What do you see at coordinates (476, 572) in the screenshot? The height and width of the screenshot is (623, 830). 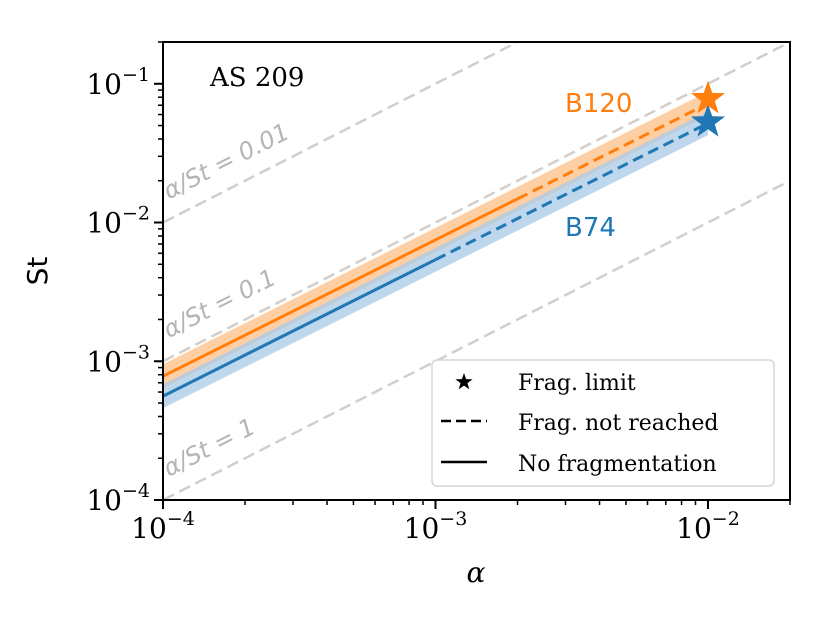 I see `x-axis-label: α` at bounding box center [476, 572].